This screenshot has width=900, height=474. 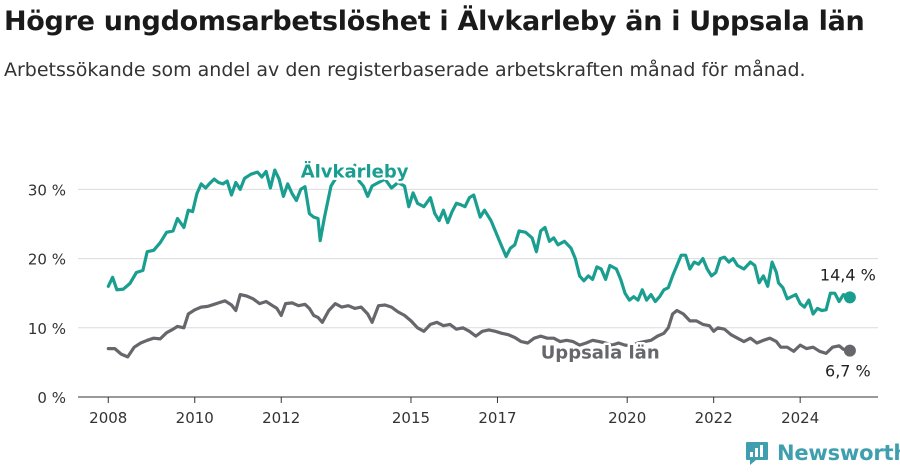 I want to click on y-axis-tick-labels: 0 % 10 % 20 % 30 %, so click(x=47, y=294).